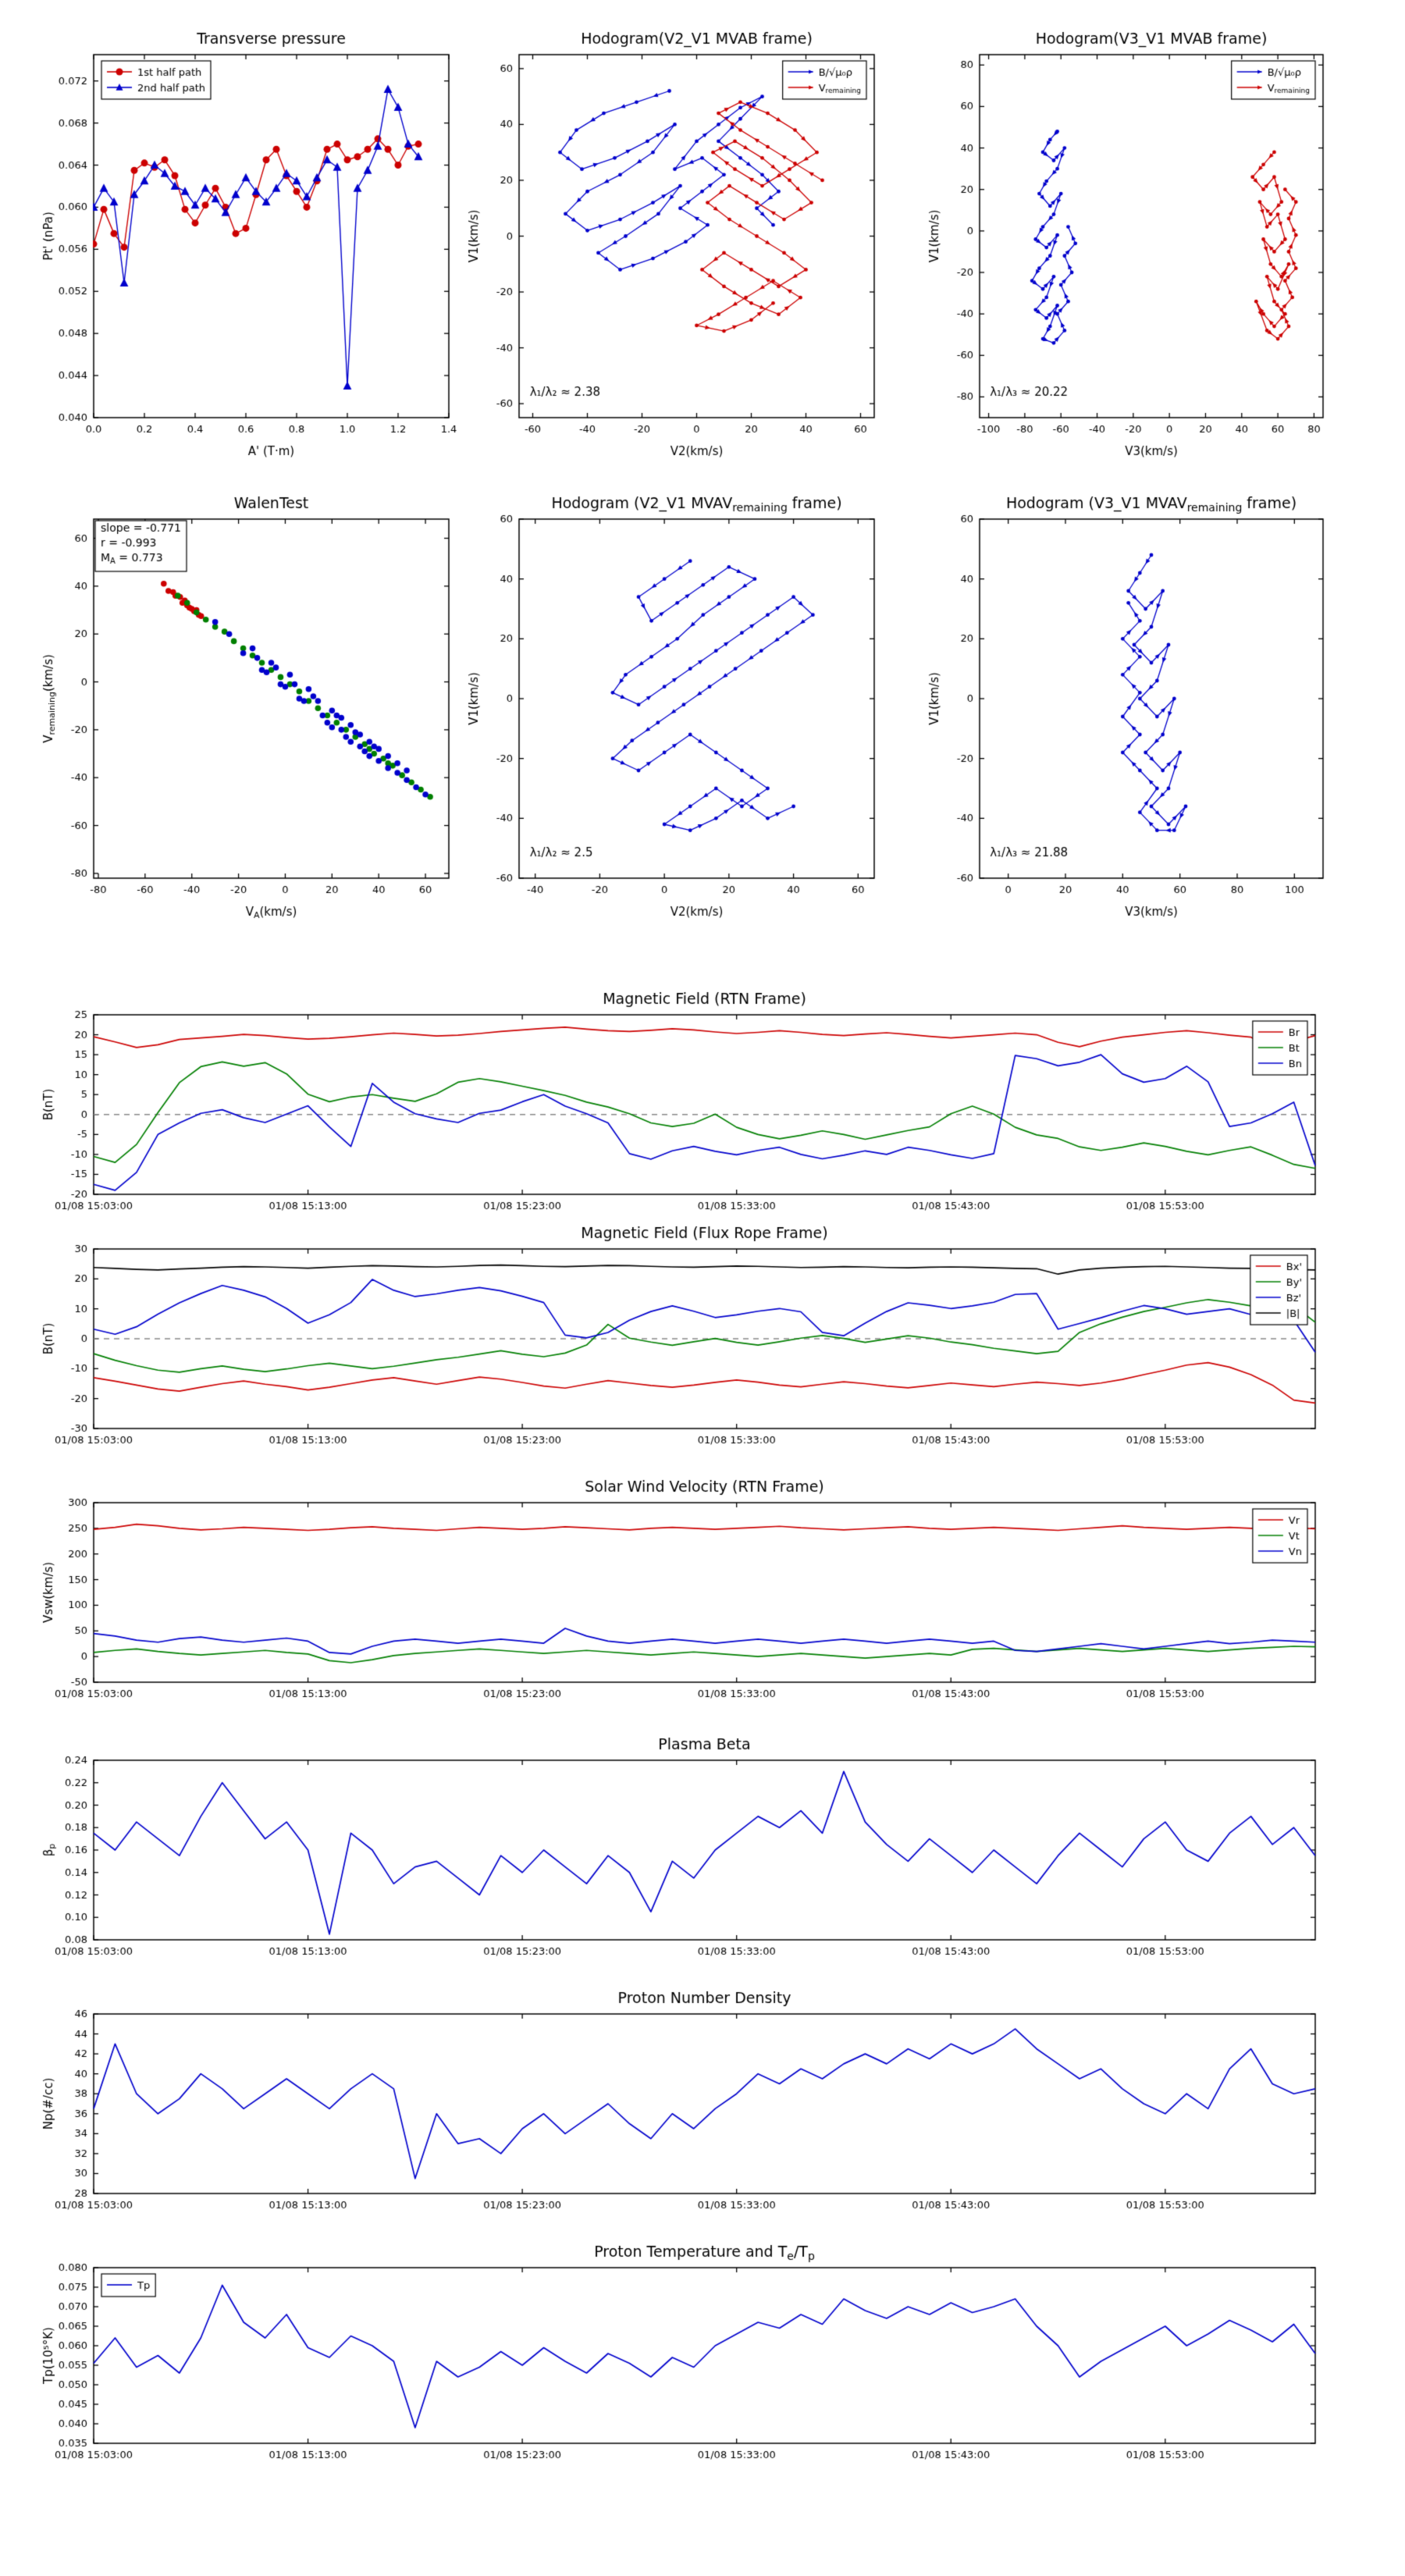 This screenshot has height=2576, width=1405. What do you see at coordinates (677, 1849) in the screenshot?
I see `plot-plasma-beta` at bounding box center [677, 1849].